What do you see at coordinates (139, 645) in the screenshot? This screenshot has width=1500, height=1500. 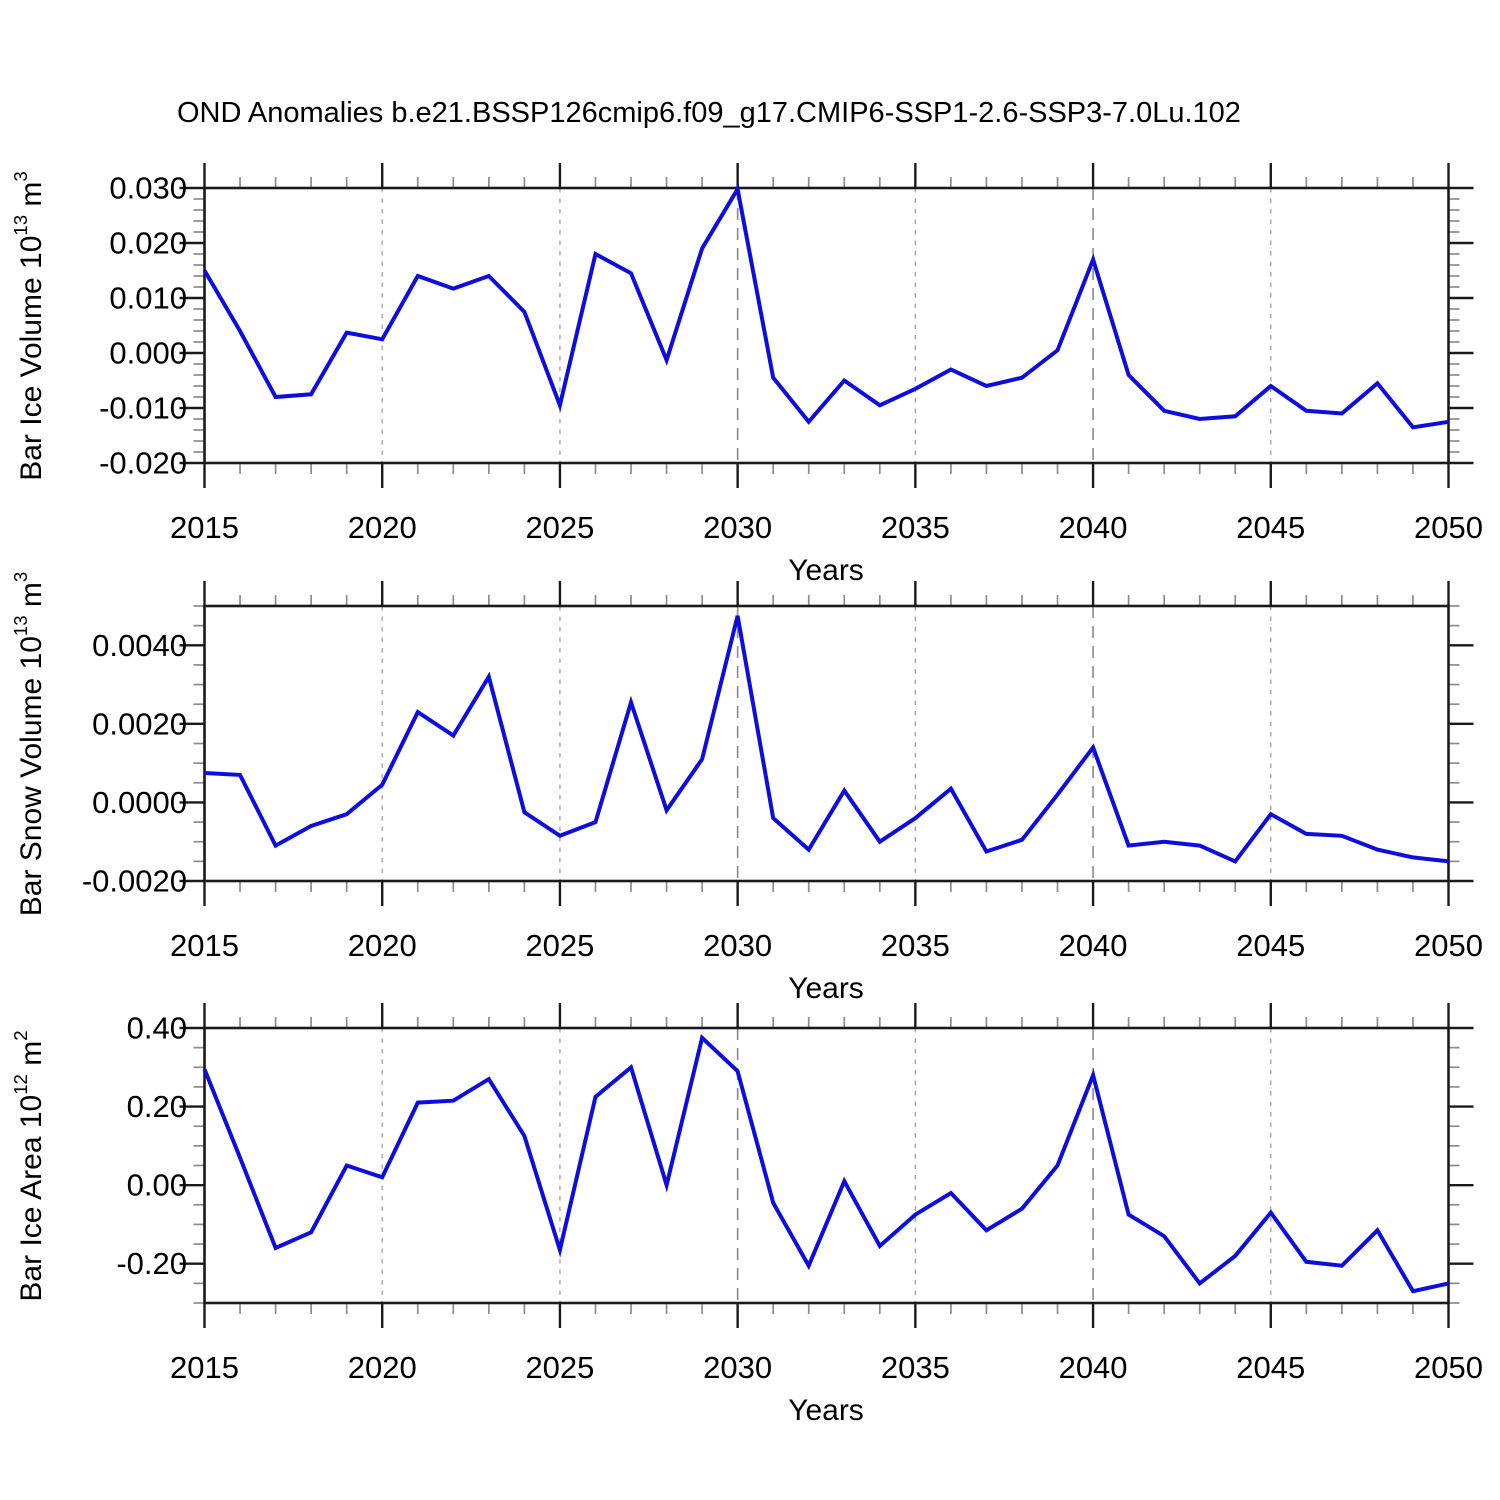 I see `y-tick-label: 0.0040` at bounding box center [139, 645].